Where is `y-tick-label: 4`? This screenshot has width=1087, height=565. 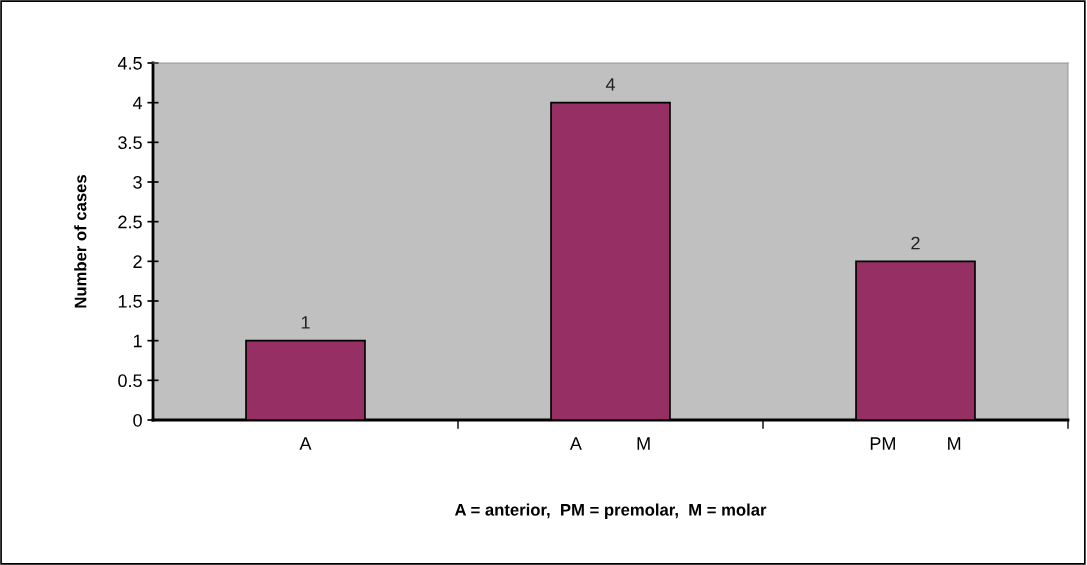
y-tick-label: 4 is located at coordinates (137, 103).